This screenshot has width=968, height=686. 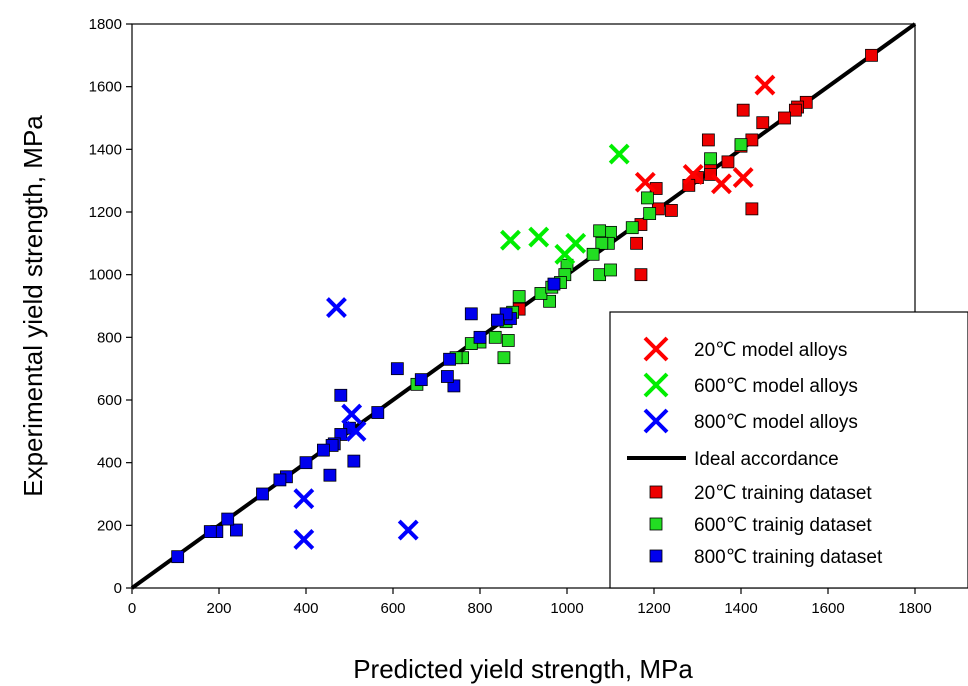 I want to click on x-tick-label: 1000, so click(x=566, y=608).